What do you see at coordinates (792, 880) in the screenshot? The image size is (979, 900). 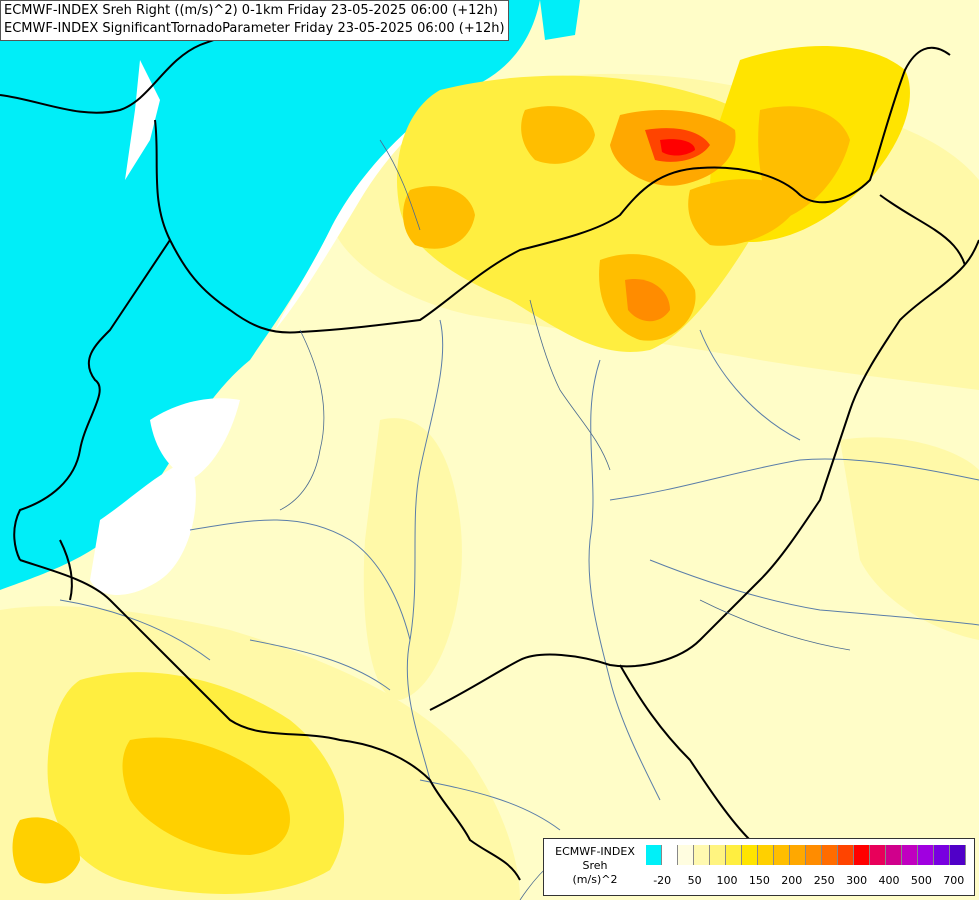 I see `legend-tick-label: 200` at bounding box center [792, 880].